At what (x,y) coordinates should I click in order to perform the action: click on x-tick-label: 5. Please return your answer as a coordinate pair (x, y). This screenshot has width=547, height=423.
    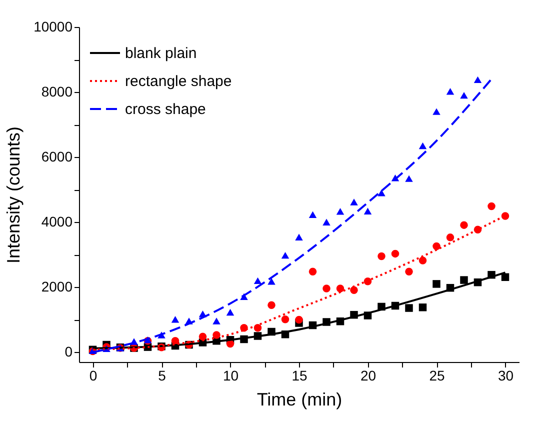
    Looking at the image, I should click on (162, 376).